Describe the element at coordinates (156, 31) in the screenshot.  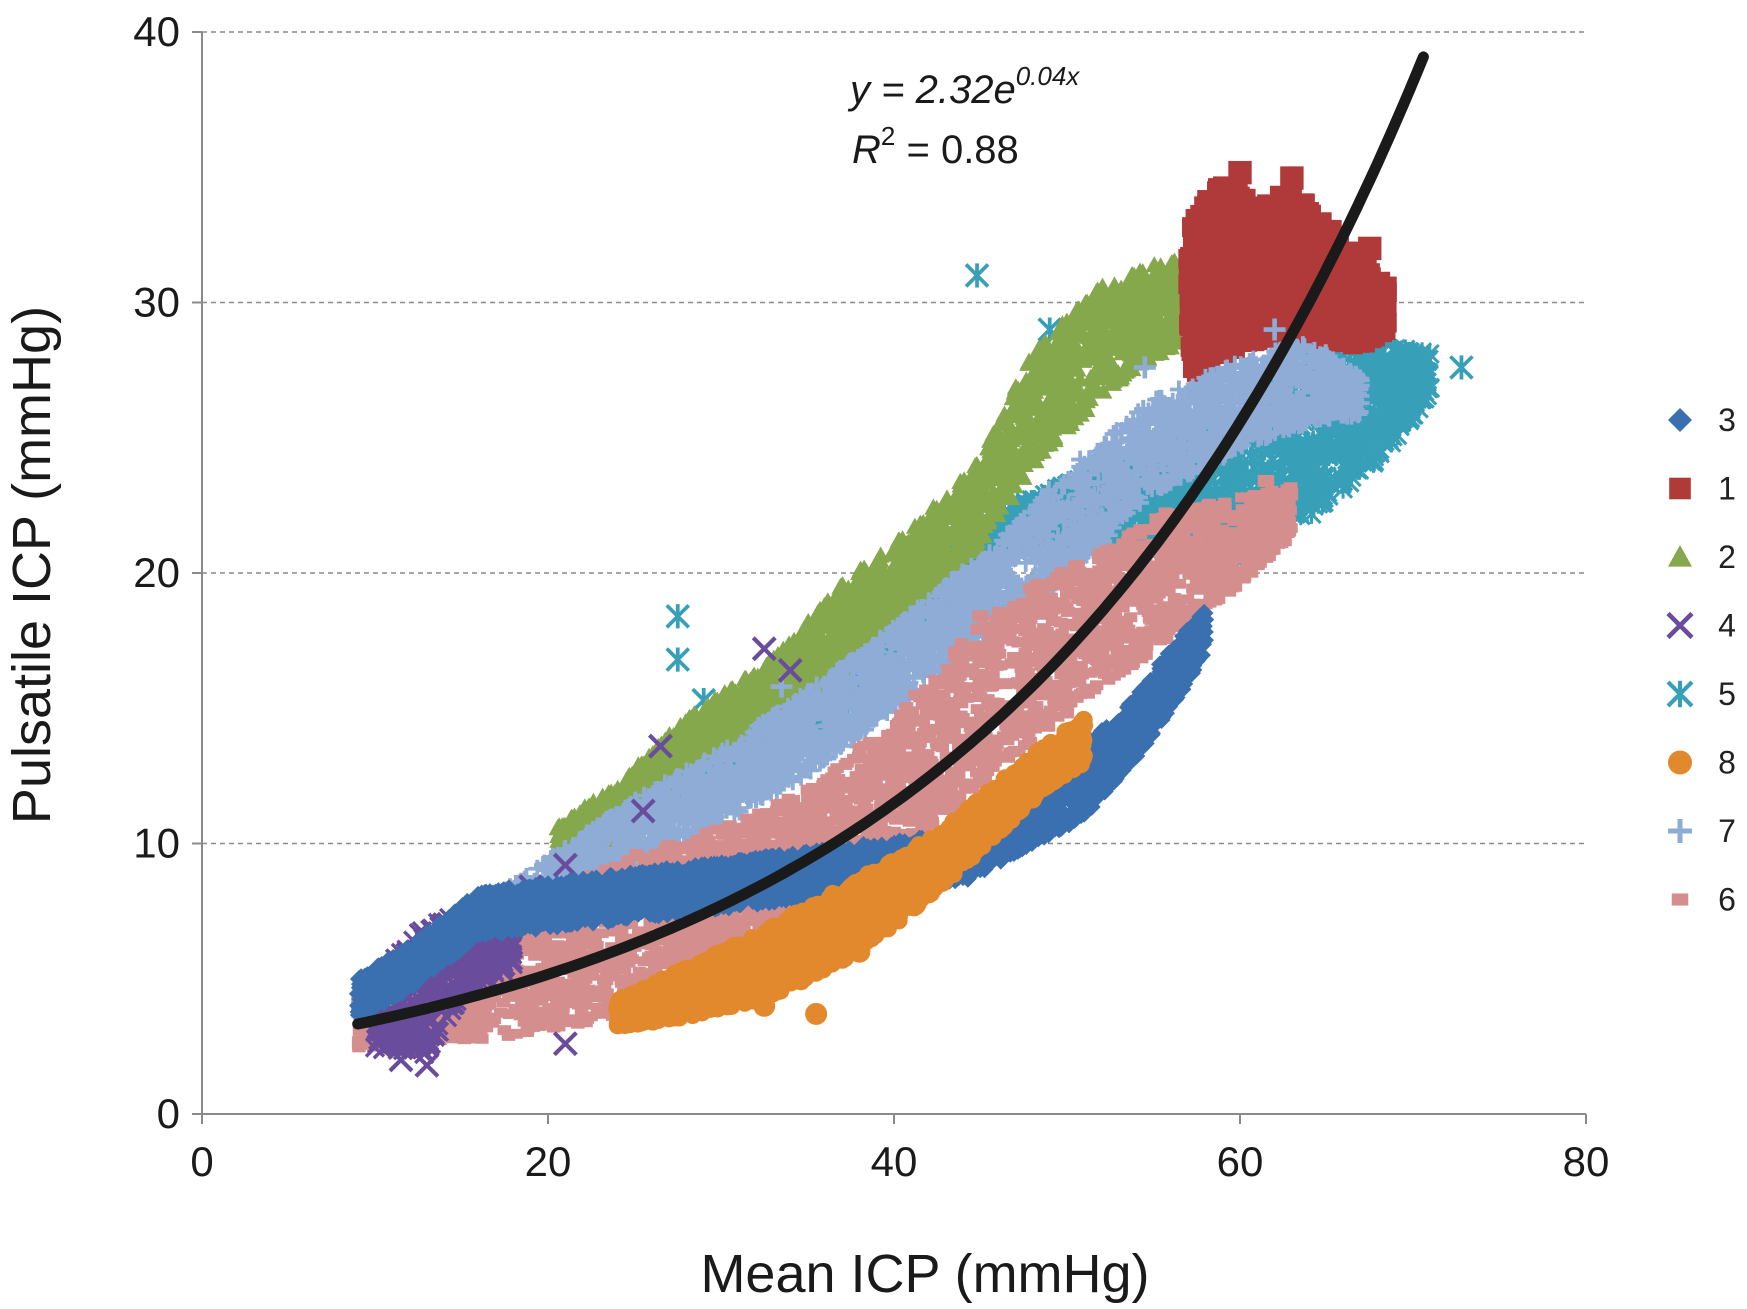
I see `y-tick-label: 40` at that location.